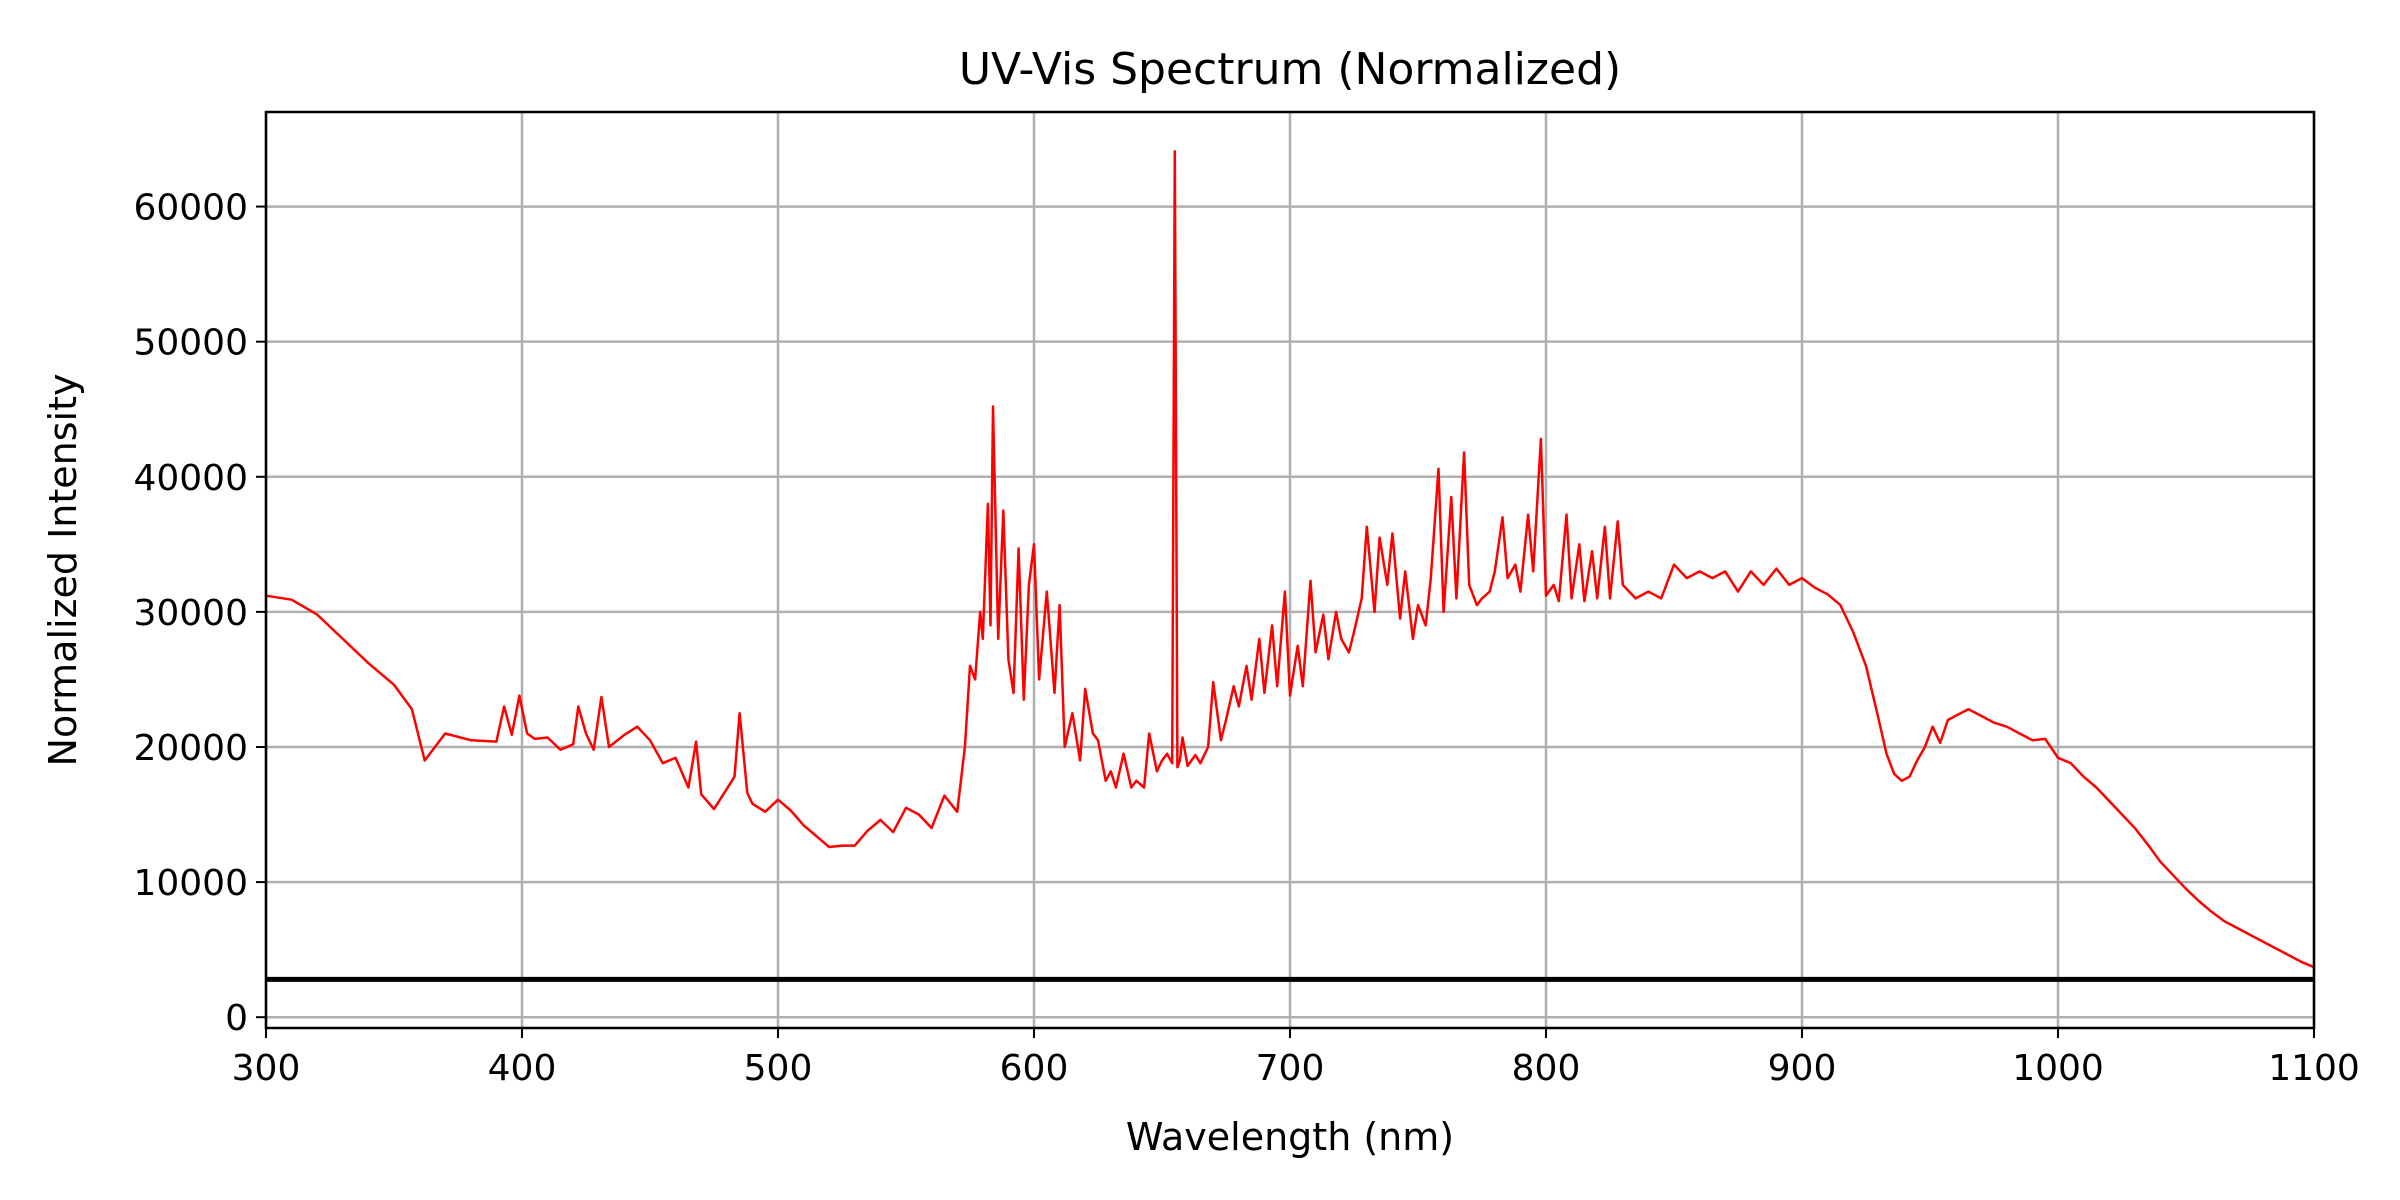  What do you see at coordinates (190, 343) in the screenshot?
I see `y-tick-label: 50000` at bounding box center [190, 343].